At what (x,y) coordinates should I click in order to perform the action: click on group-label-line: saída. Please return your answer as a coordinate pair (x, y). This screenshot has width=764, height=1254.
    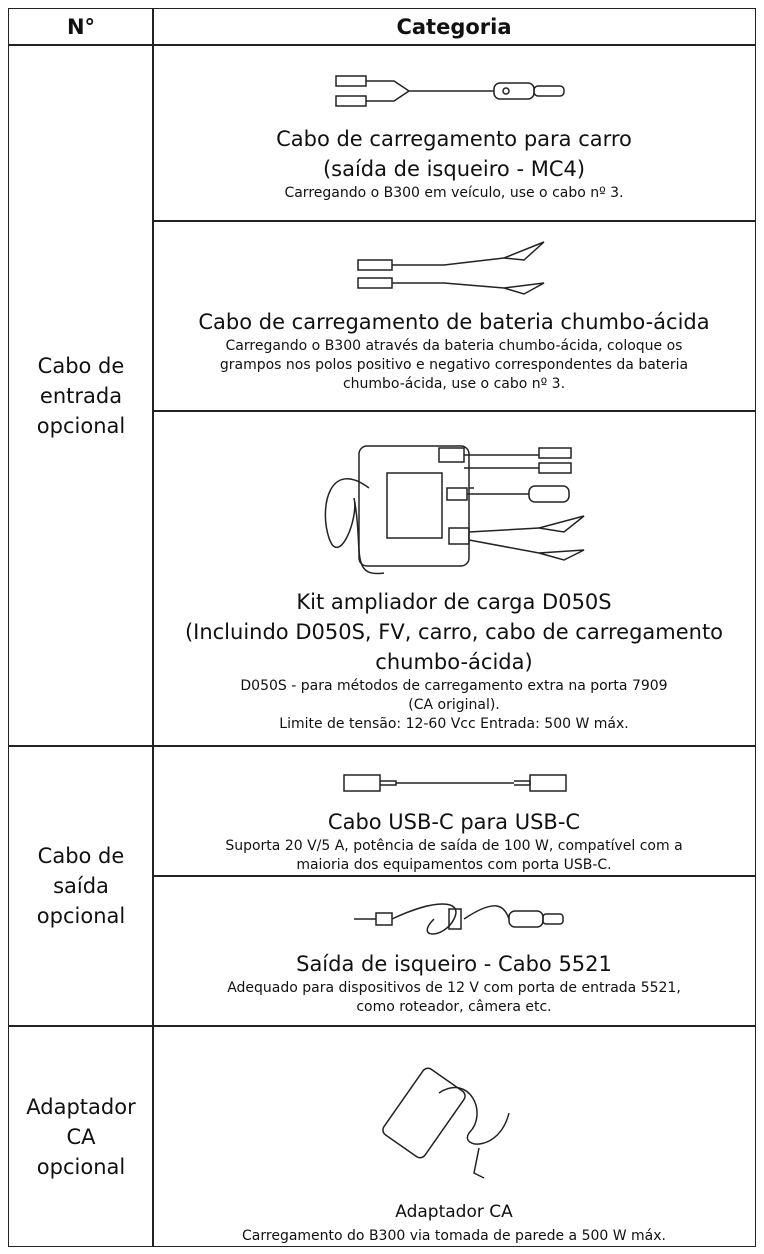
    Looking at the image, I should click on (81, 886).